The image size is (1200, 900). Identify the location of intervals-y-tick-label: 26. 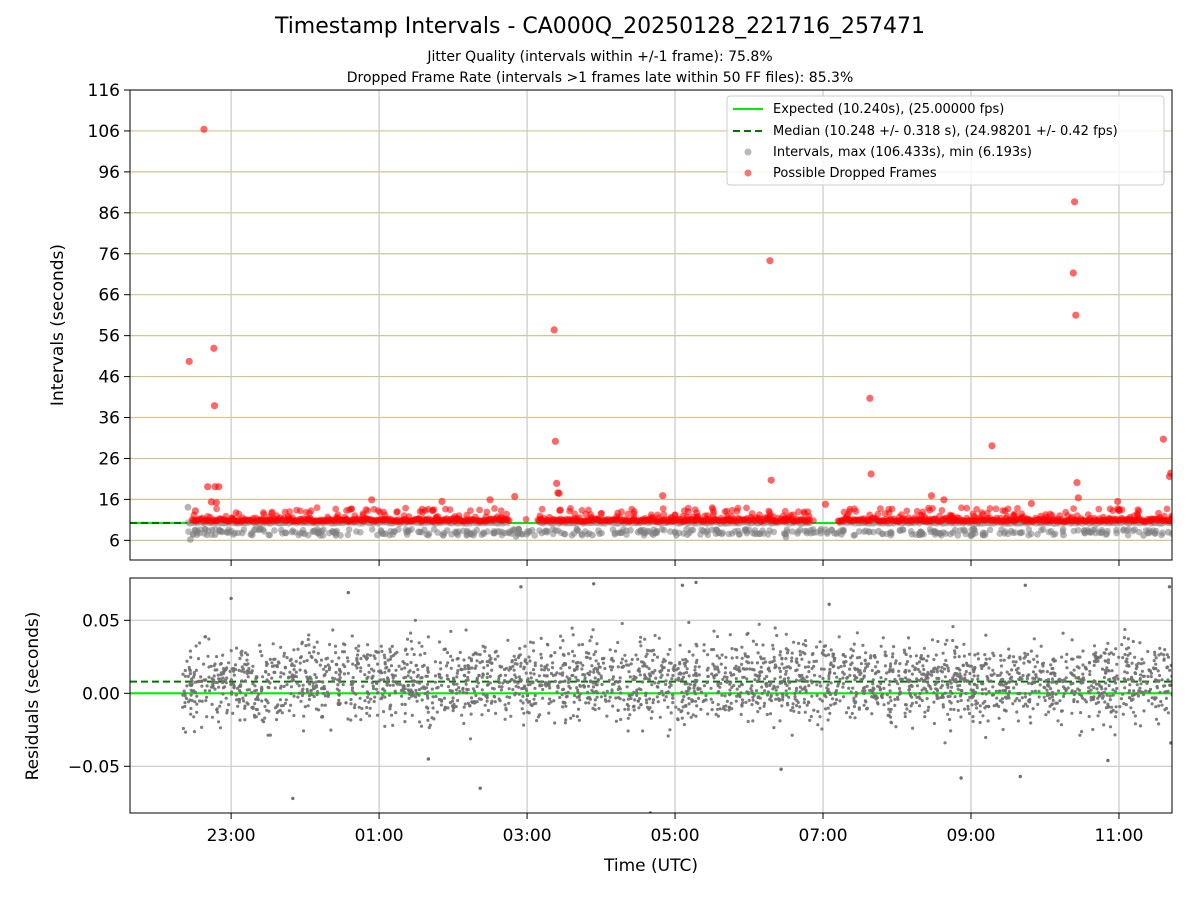
(109, 459).